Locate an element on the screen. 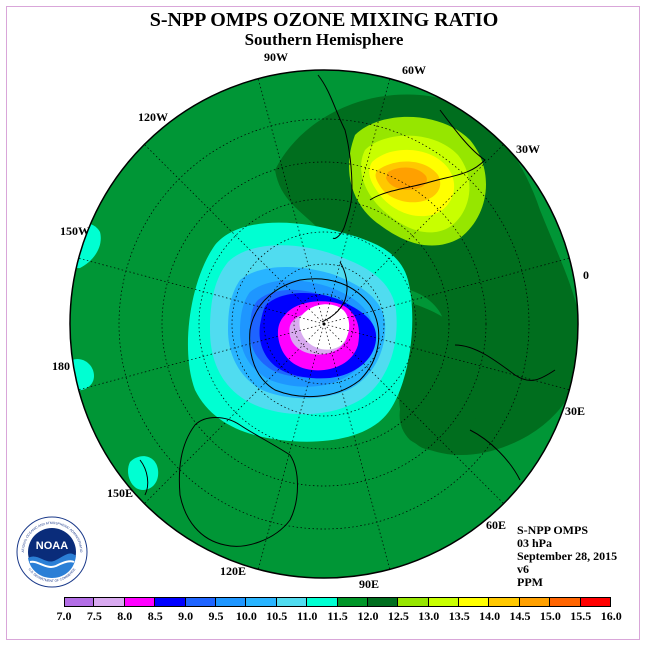  color-bar-tick-label: 11.5 is located at coordinates (337, 616).